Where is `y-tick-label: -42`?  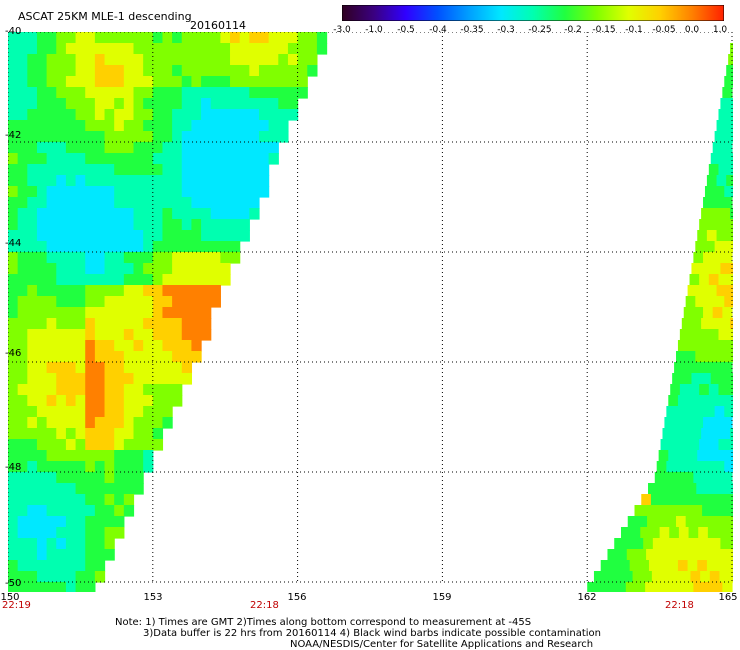 y-tick-label: -42 is located at coordinates (13, 135).